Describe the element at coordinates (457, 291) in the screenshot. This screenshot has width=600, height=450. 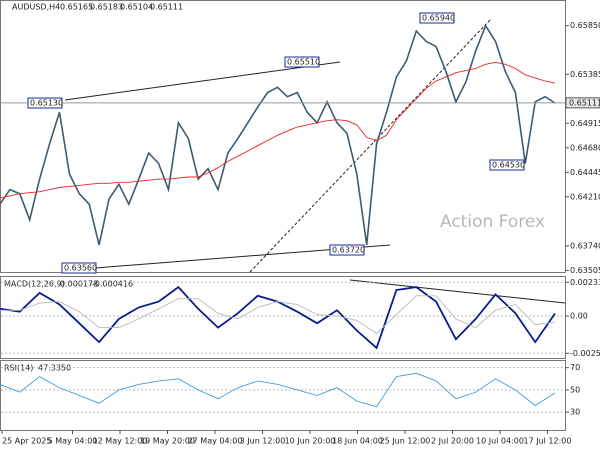
I see `macd-trend-line` at that location.